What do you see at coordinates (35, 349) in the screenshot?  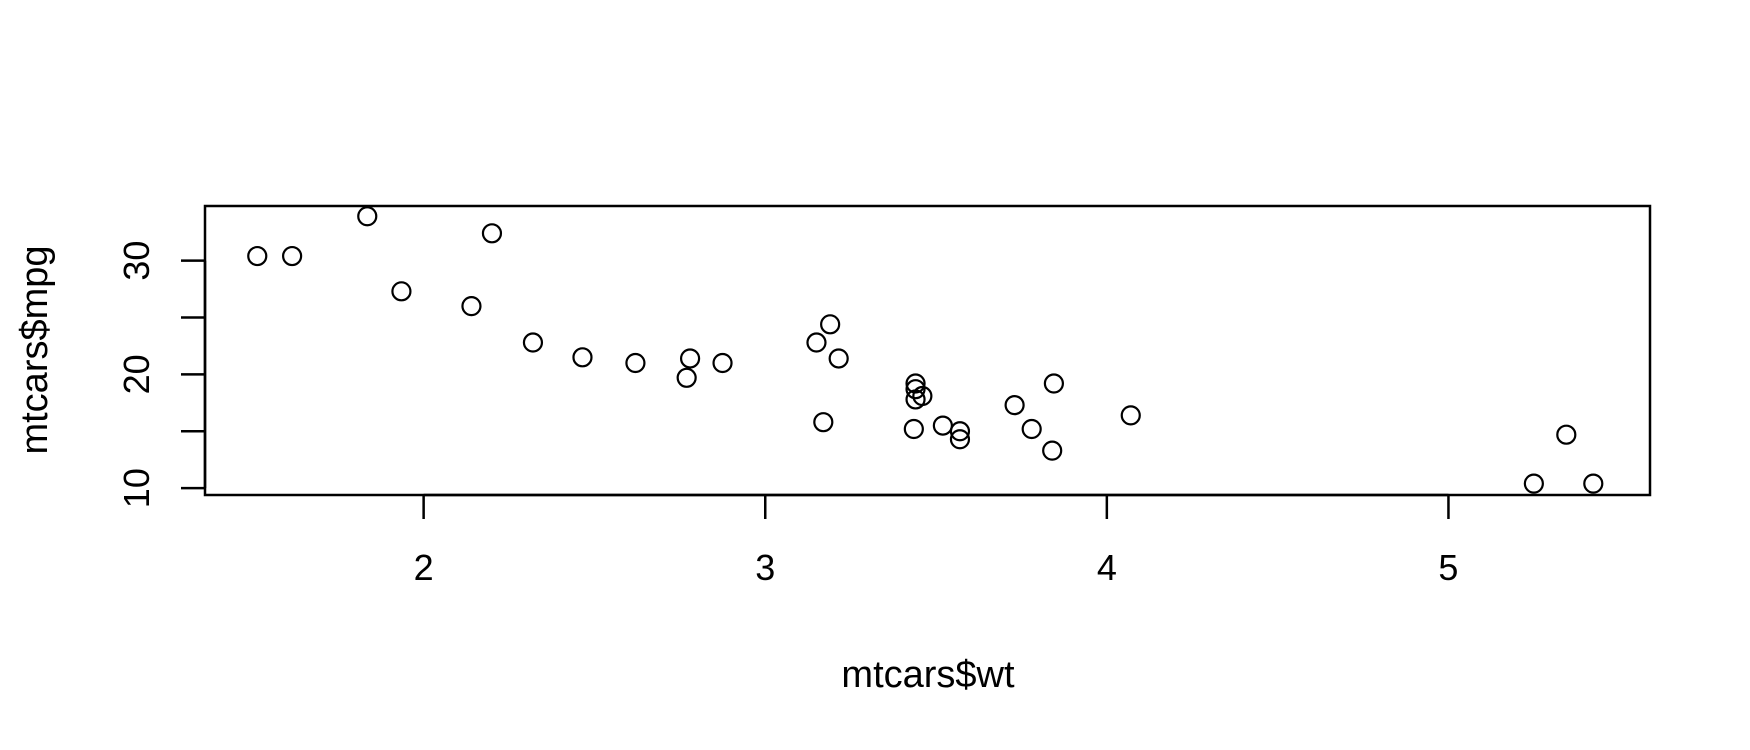 I see `y-axis-title: mtcars$mpg` at bounding box center [35, 349].